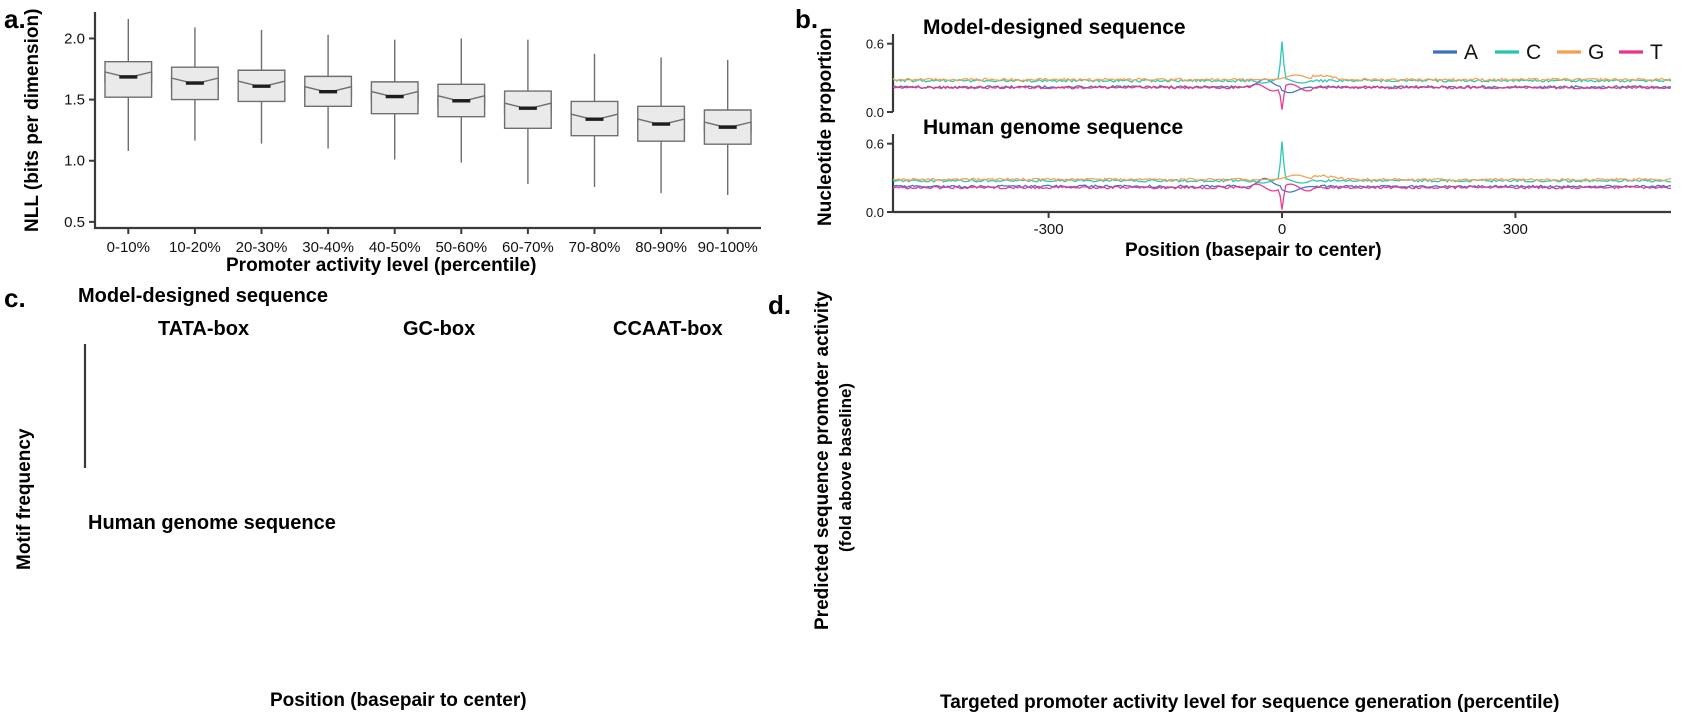  What do you see at coordinates (32, 120) in the screenshot?
I see `panel-a-ylabel: NLL (bits per dimension)` at bounding box center [32, 120].